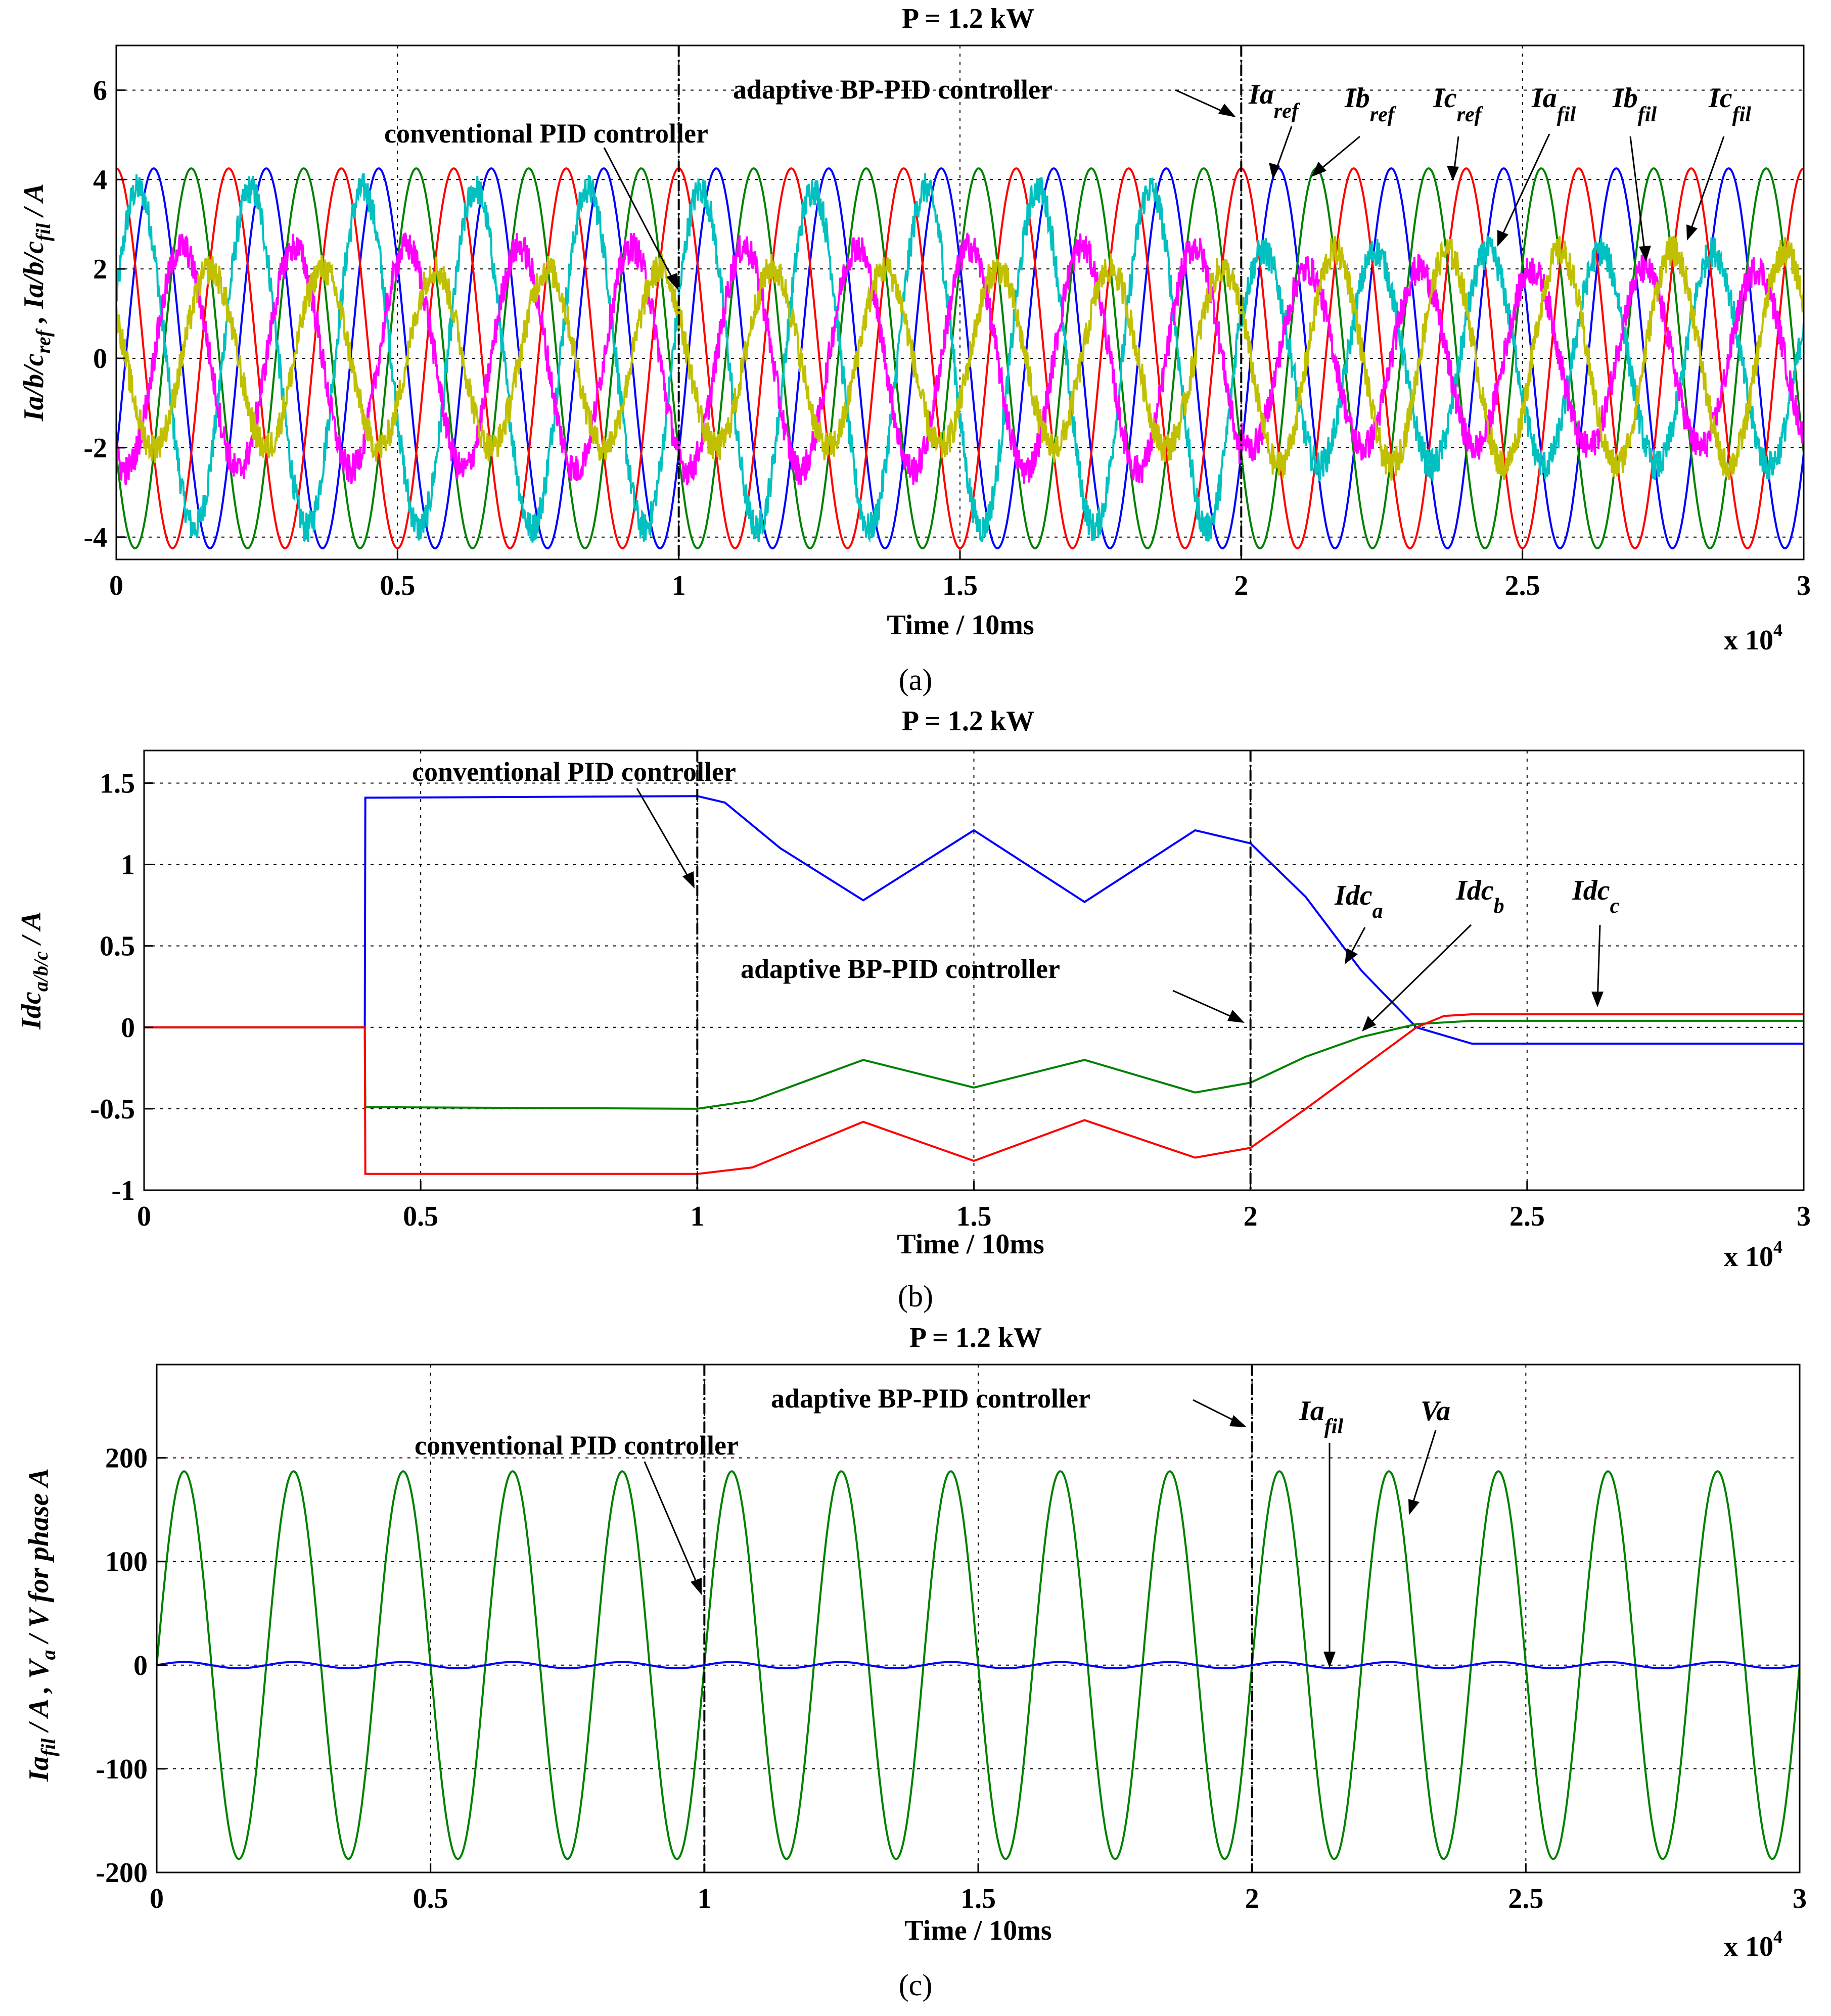  Describe the element at coordinates (1383, 114) in the screenshot. I see `panel-a-label-ib-ref-sub: ref` at that location.